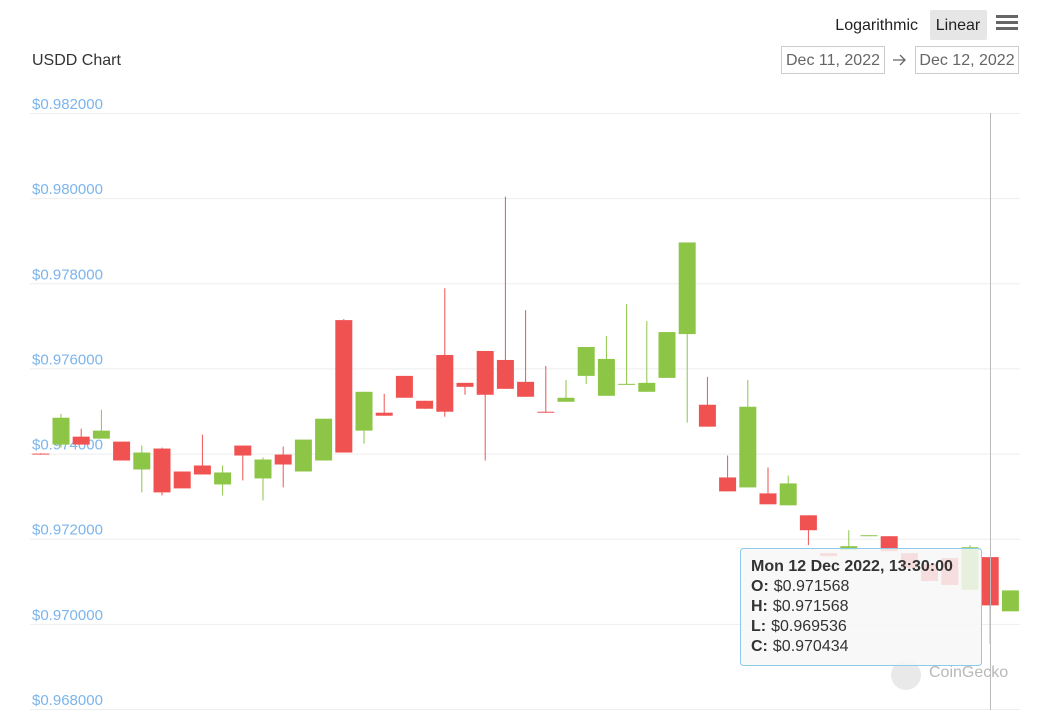 The width and height of the screenshot is (1056, 710). I want to click on linear-button-bg, so click(958, 25).